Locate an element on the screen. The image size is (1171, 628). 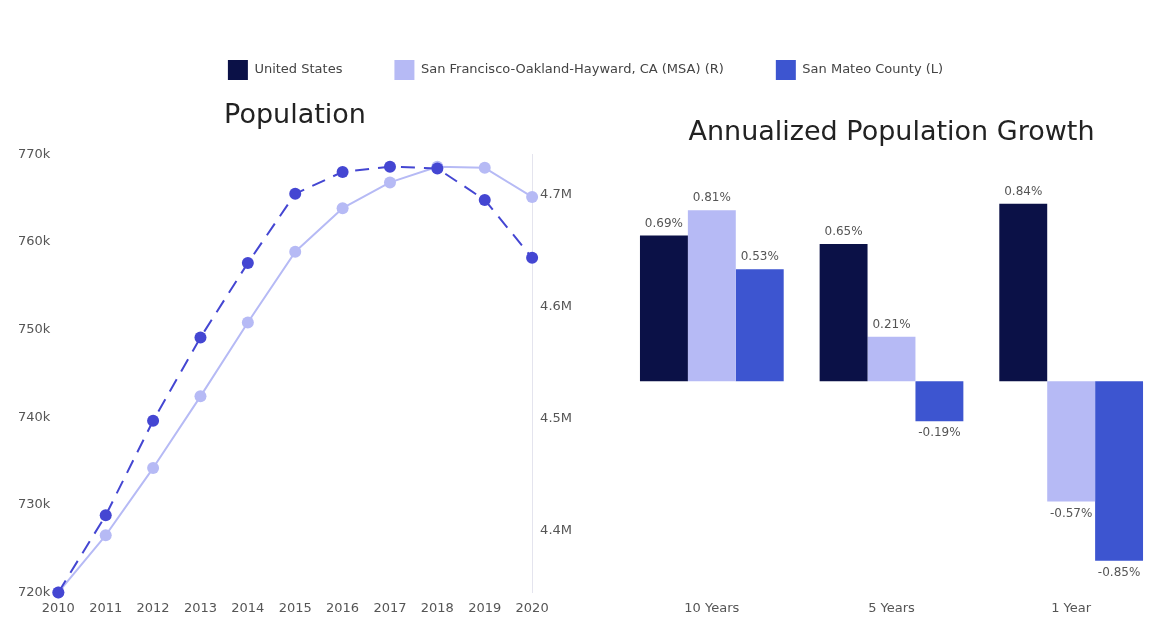
y-tick-label: 750k is located at coordinates (34, 328).